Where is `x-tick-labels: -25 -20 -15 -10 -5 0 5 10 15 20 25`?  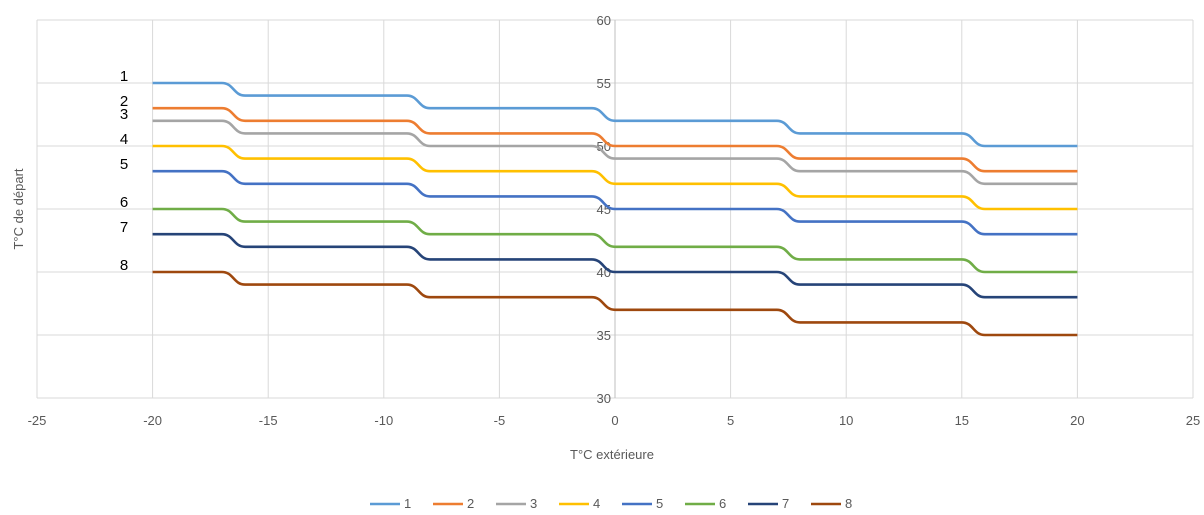 x-tick-labels: -25 -20 -15 -10 -5 0 5 10 15 20 25 is located at coordinates (614, 420).